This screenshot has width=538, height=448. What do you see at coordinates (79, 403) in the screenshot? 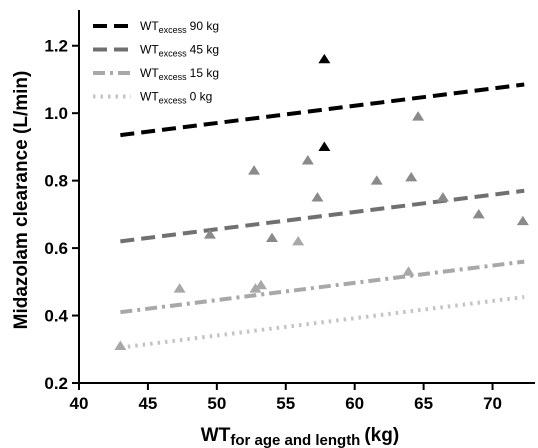
I see `x-tick-label: 40` at bounding box center [79, 403].